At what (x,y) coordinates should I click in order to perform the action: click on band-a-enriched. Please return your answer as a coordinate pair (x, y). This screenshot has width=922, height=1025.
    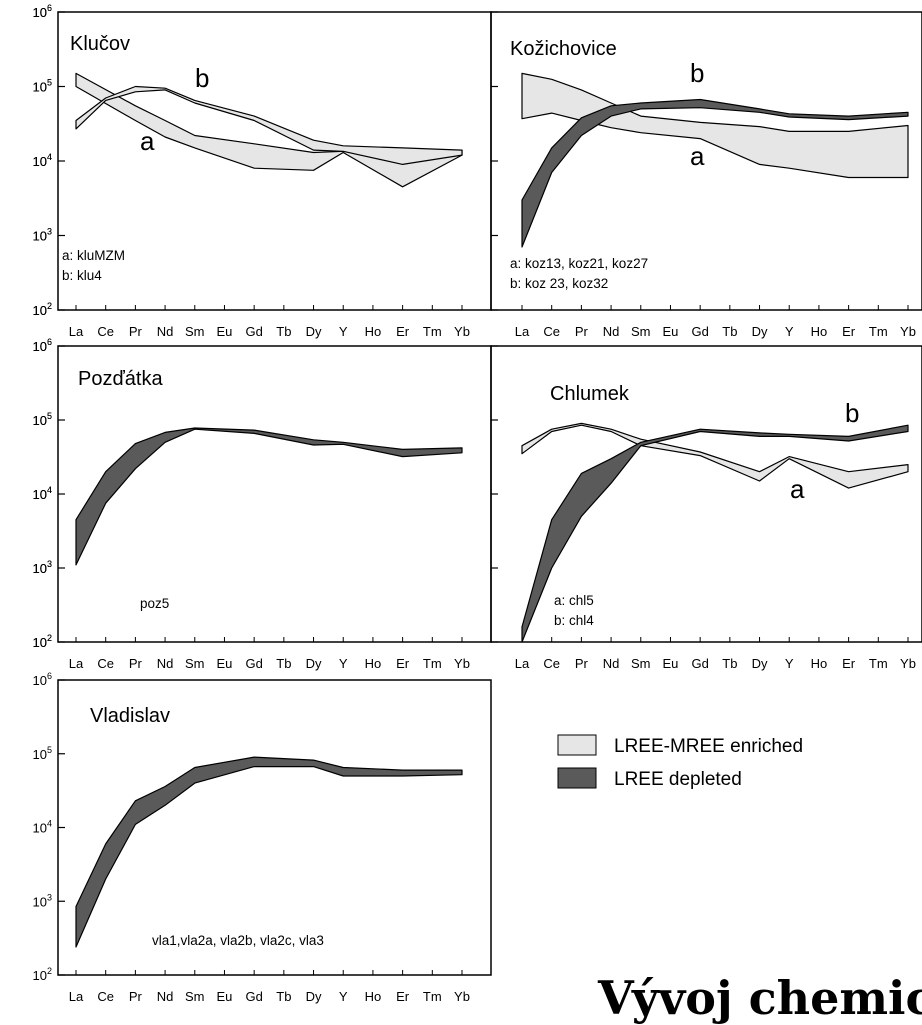
    Looking at the image, I should click on (715, 455).